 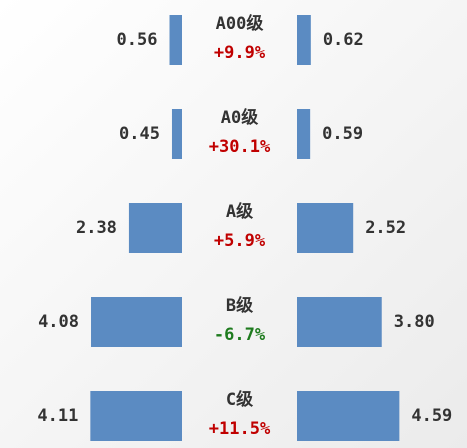 I want to click on change-label: +9.9%, so click(x=240, y=53).